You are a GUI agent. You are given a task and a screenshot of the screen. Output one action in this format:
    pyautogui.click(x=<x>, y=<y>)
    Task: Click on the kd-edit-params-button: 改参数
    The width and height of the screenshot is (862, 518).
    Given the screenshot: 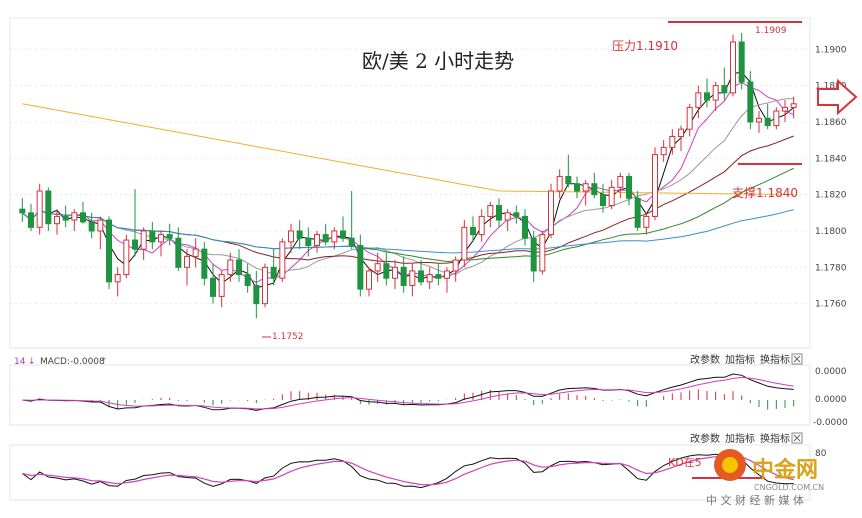 What is the action you would take?
    pyautogui.click(x=705, y=438)
    